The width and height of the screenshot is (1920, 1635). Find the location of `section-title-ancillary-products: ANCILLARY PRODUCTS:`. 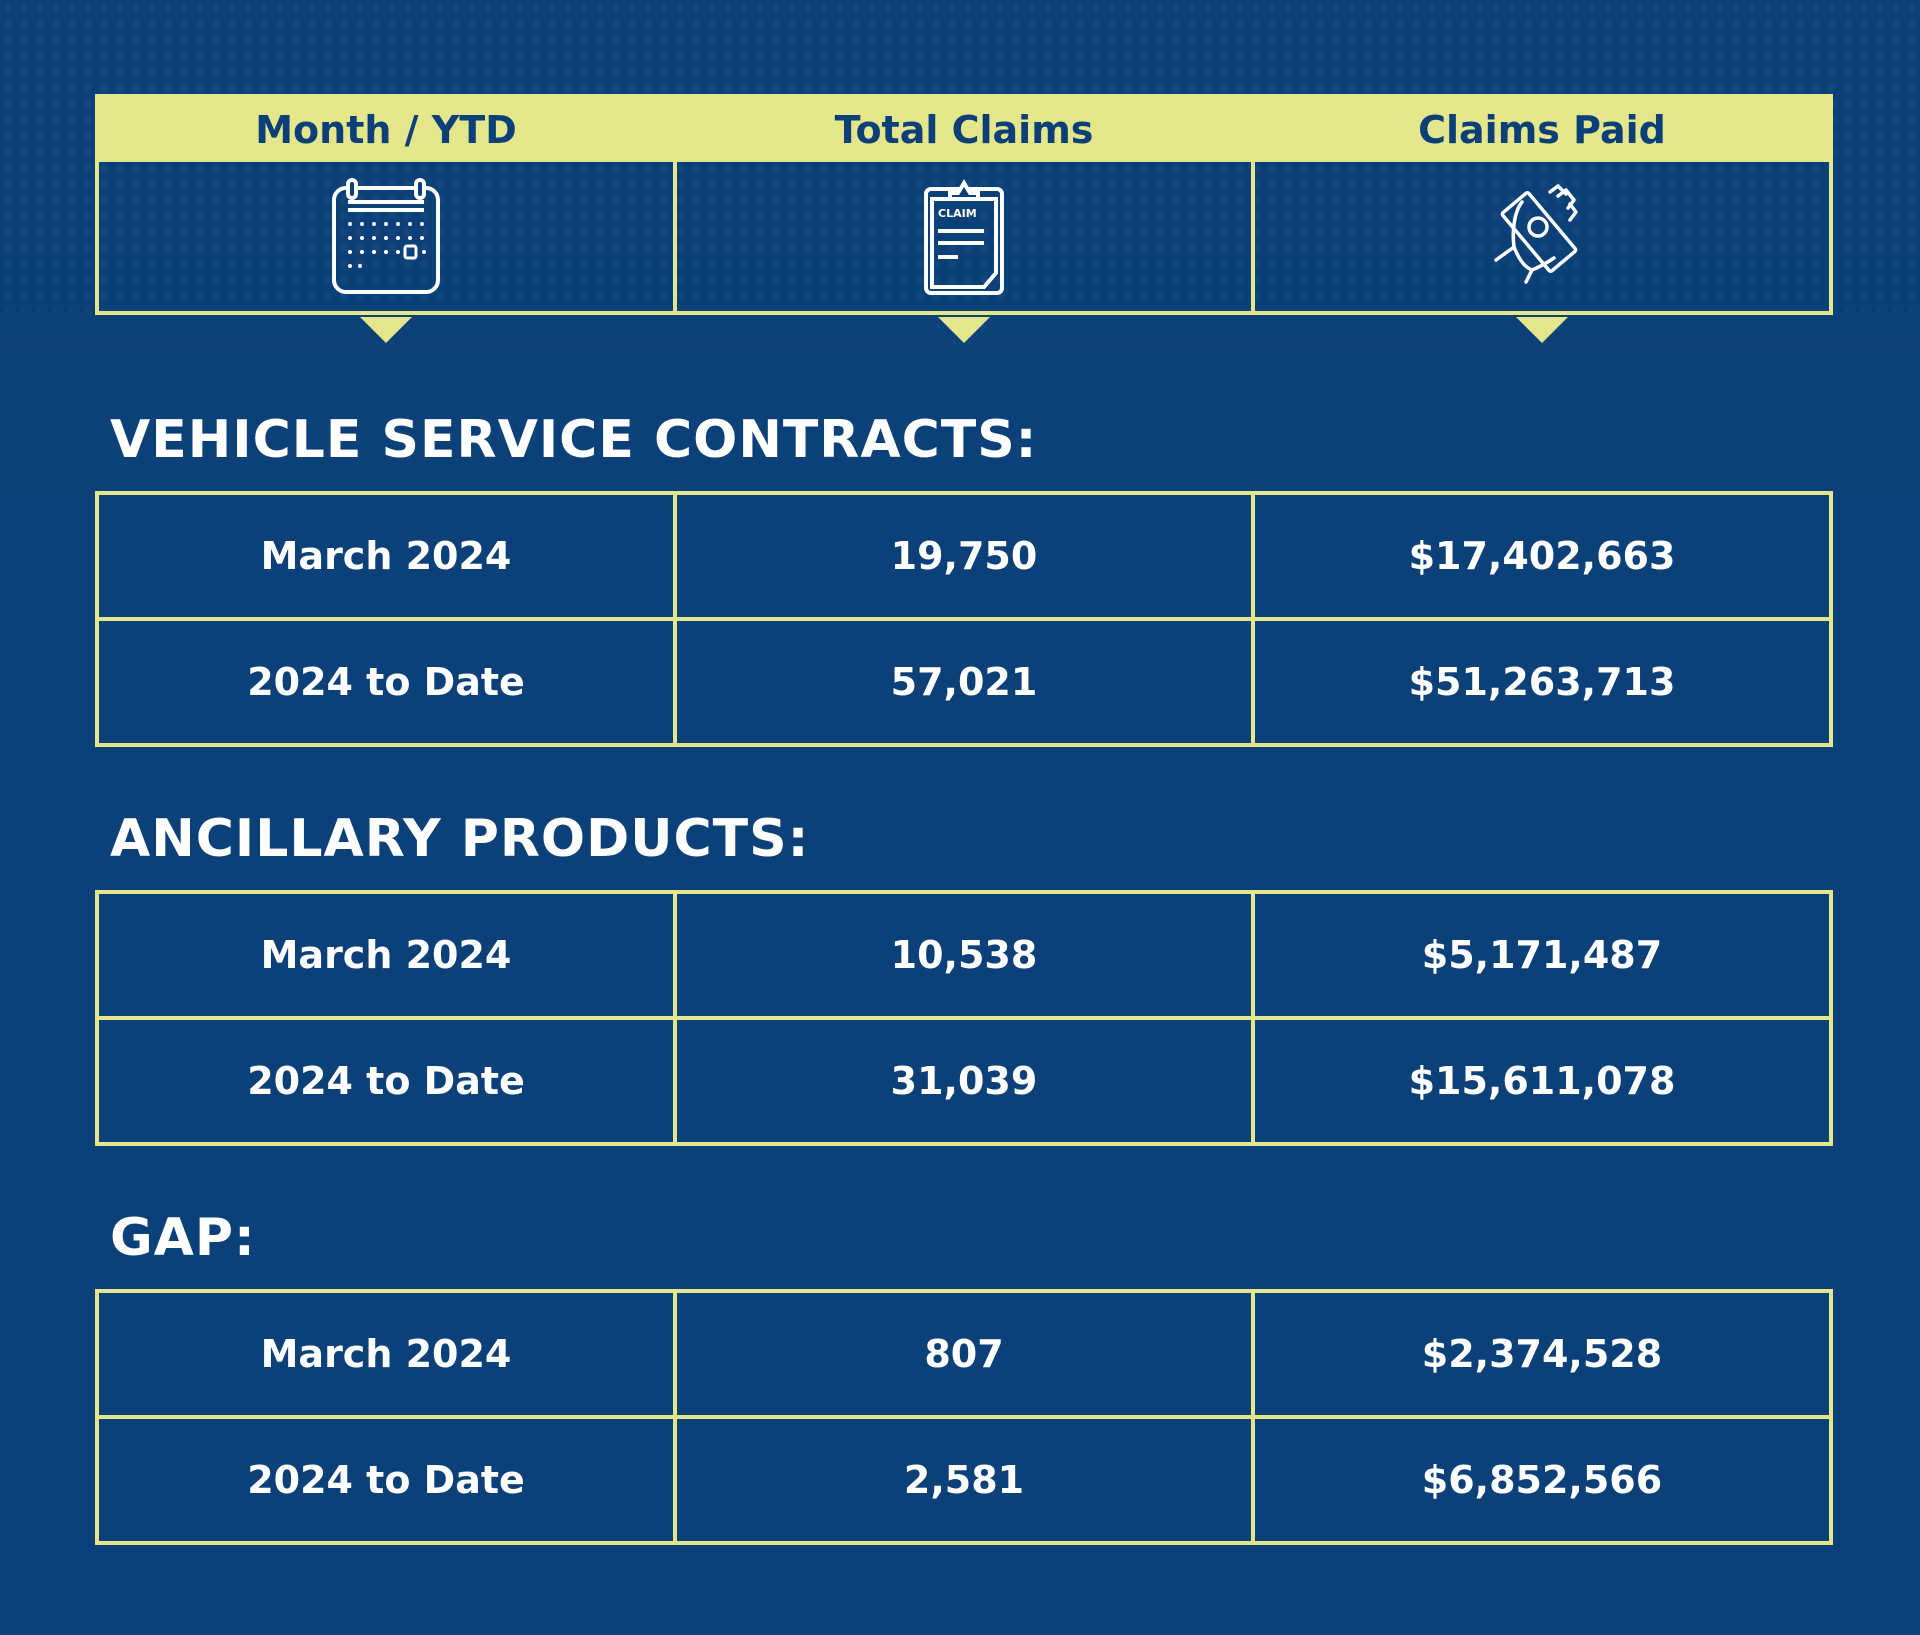

section-title-ancillary-products: ANCILLARY PRODUCTS: is located at coordinates (460, 839).